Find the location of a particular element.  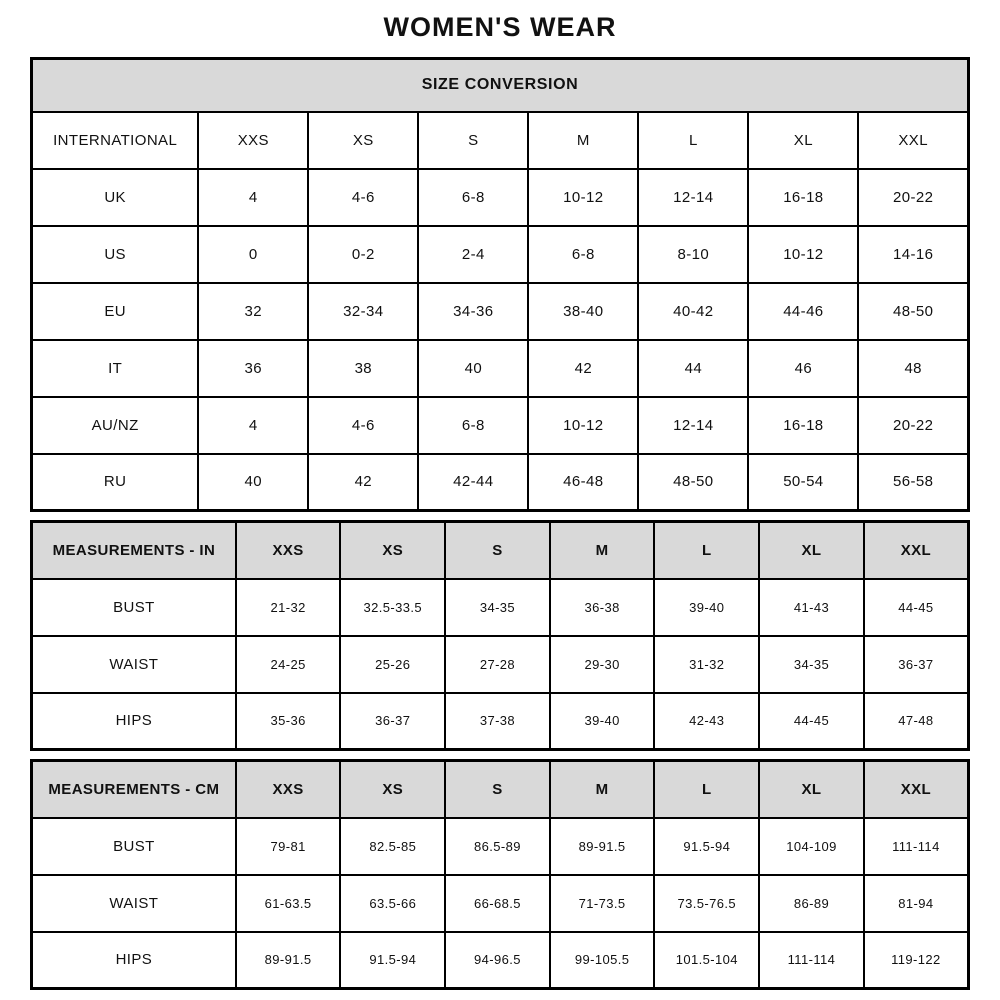

value-cell: 14-16 is located at coordinates (913, 254).